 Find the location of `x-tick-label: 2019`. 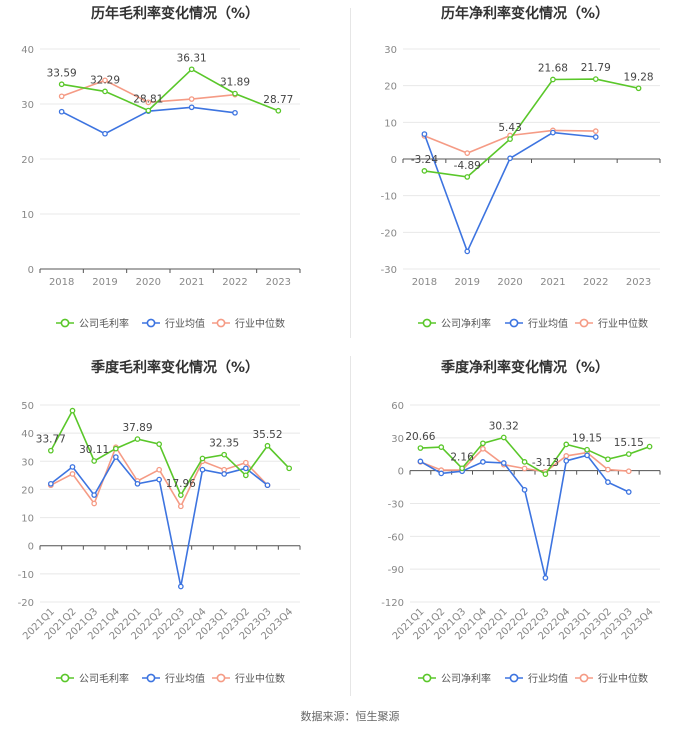

x-tick-label: 2019 is located at coordinates (467, 282).